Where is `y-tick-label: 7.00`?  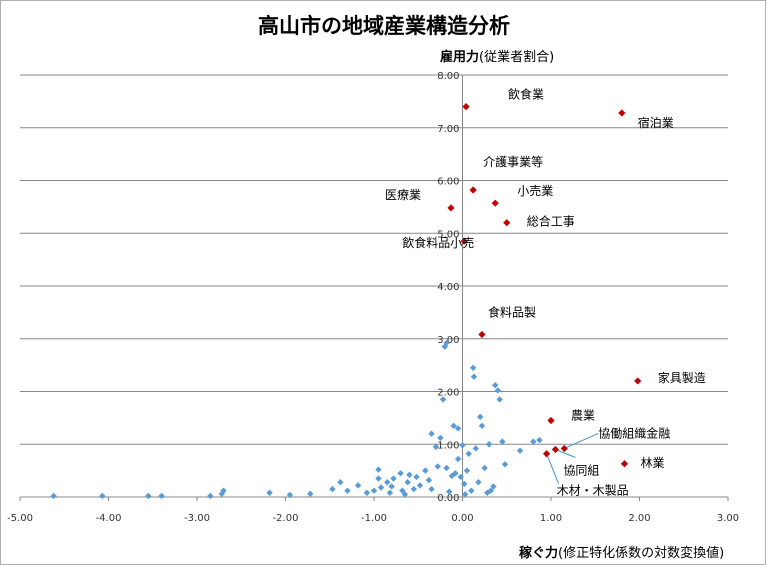
y-tick-label: 7.00 is located at coordinates (448, 129).